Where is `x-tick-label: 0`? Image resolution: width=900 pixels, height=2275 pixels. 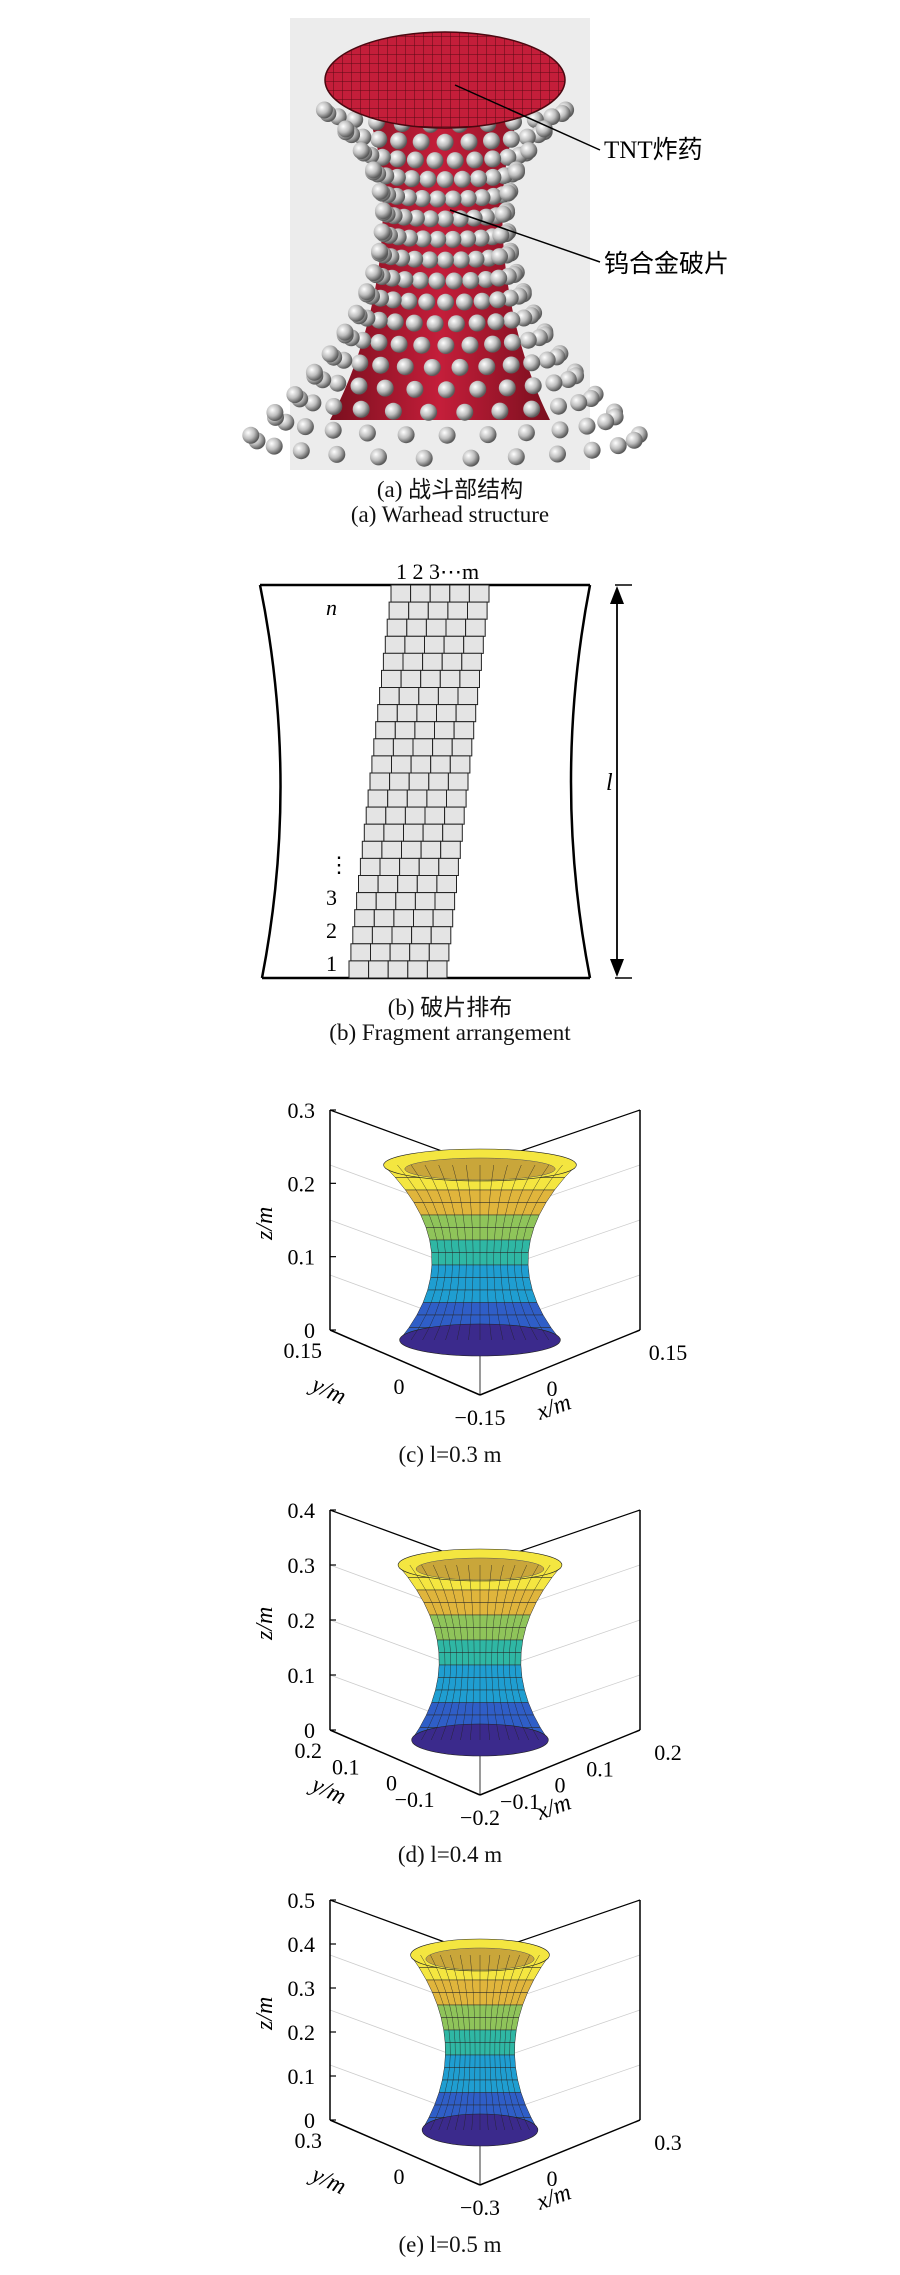
x-tick-label: 0 is located at coordinates (552, 2178).